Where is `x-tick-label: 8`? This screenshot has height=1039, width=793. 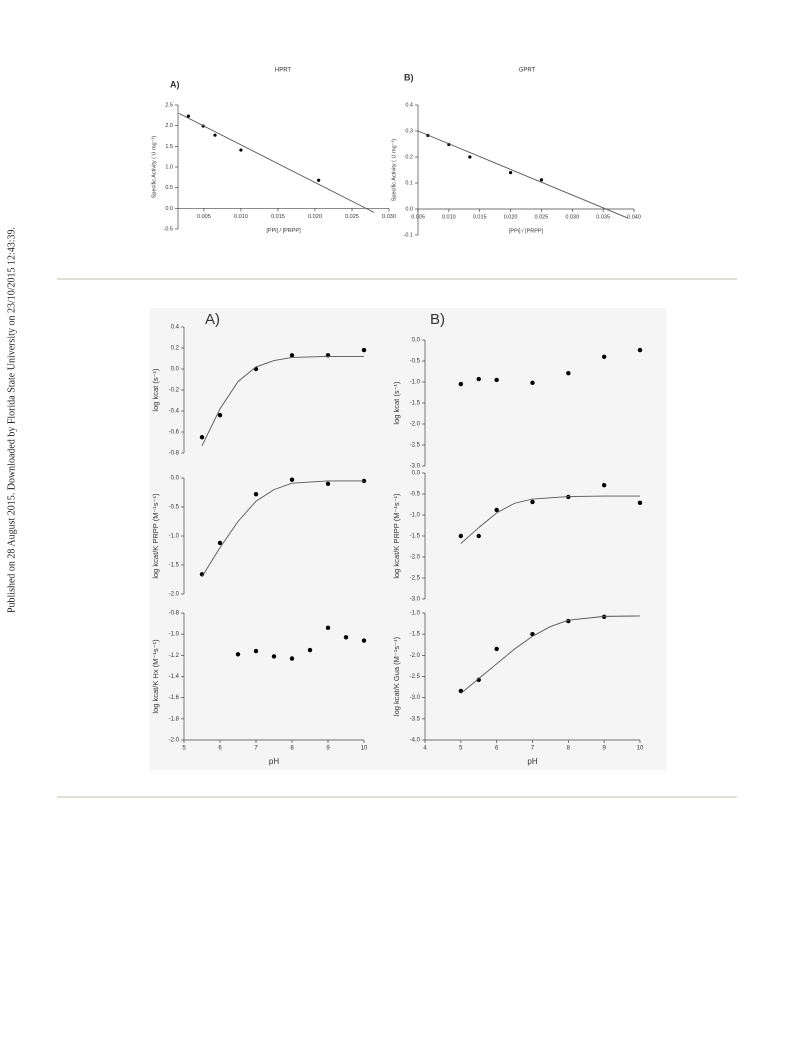
x-tick-label: 8 is located at coordinates (569, 749).